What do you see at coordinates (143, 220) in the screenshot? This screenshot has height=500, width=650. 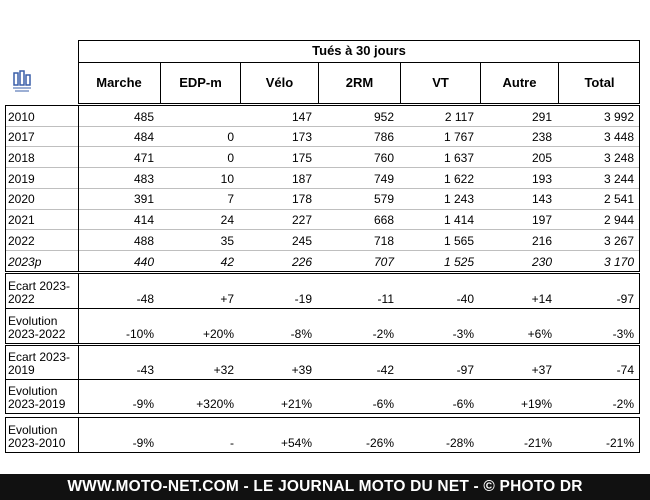 I see `table-cell: 414` at bounding box center [143, 220].